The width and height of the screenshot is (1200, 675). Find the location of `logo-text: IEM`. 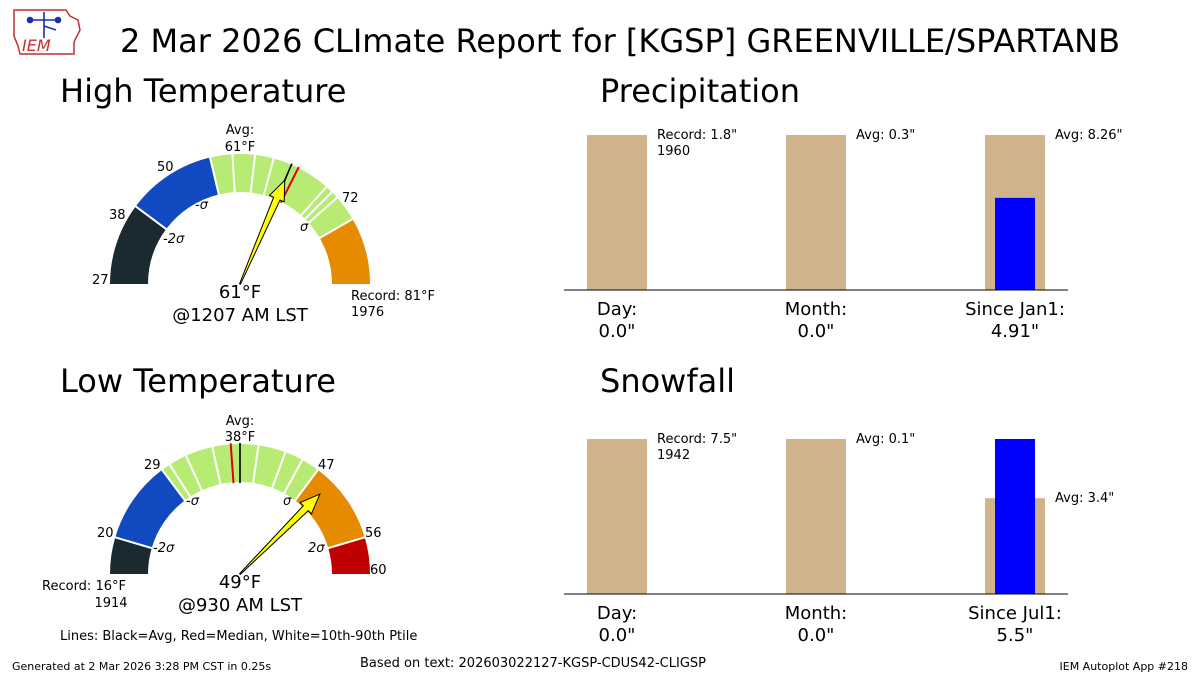

logo-text: IEM is located at coordinates (36, 45).